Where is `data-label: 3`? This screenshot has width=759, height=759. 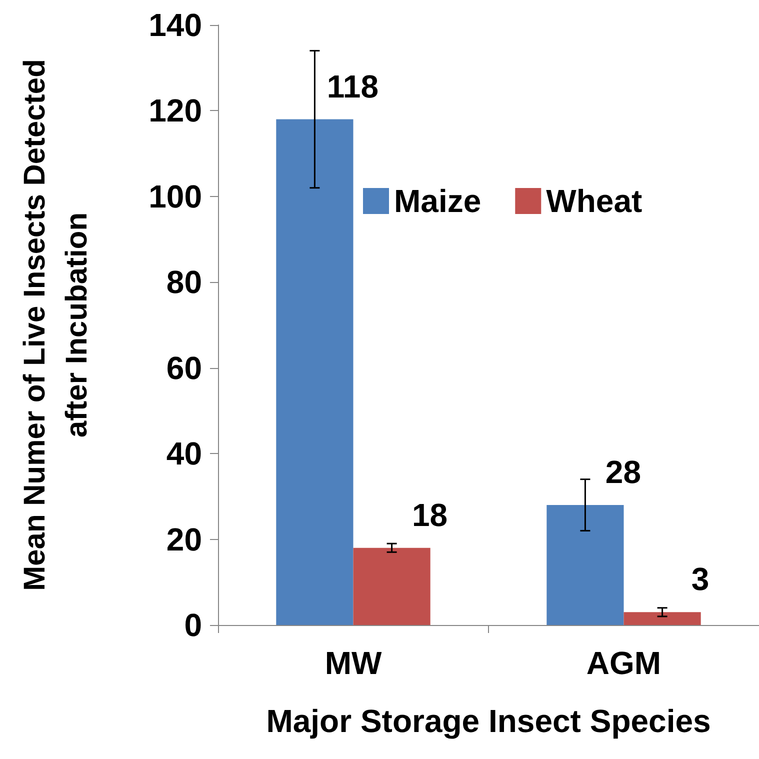 data-label: 3 is located at coordinates (700, 579).